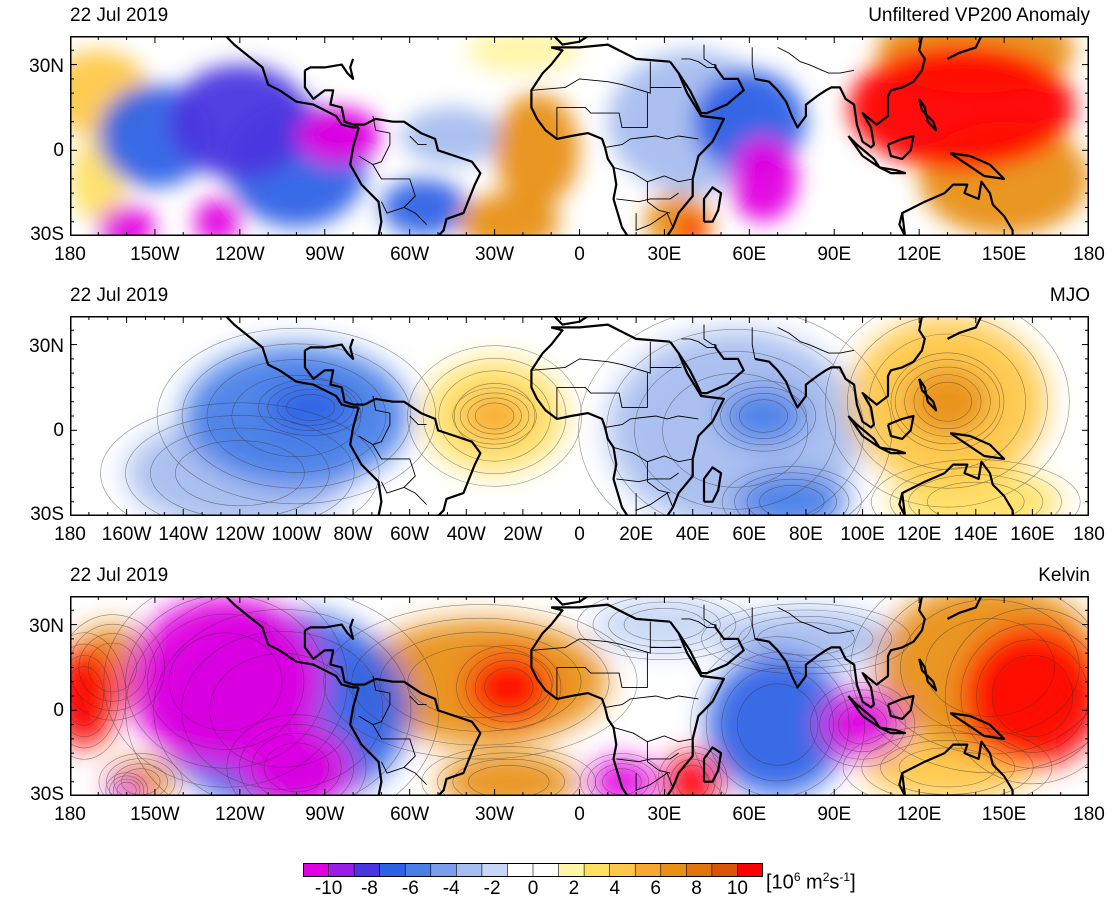  I want to click on panel-title: Kelvin, so click(1064, 575).